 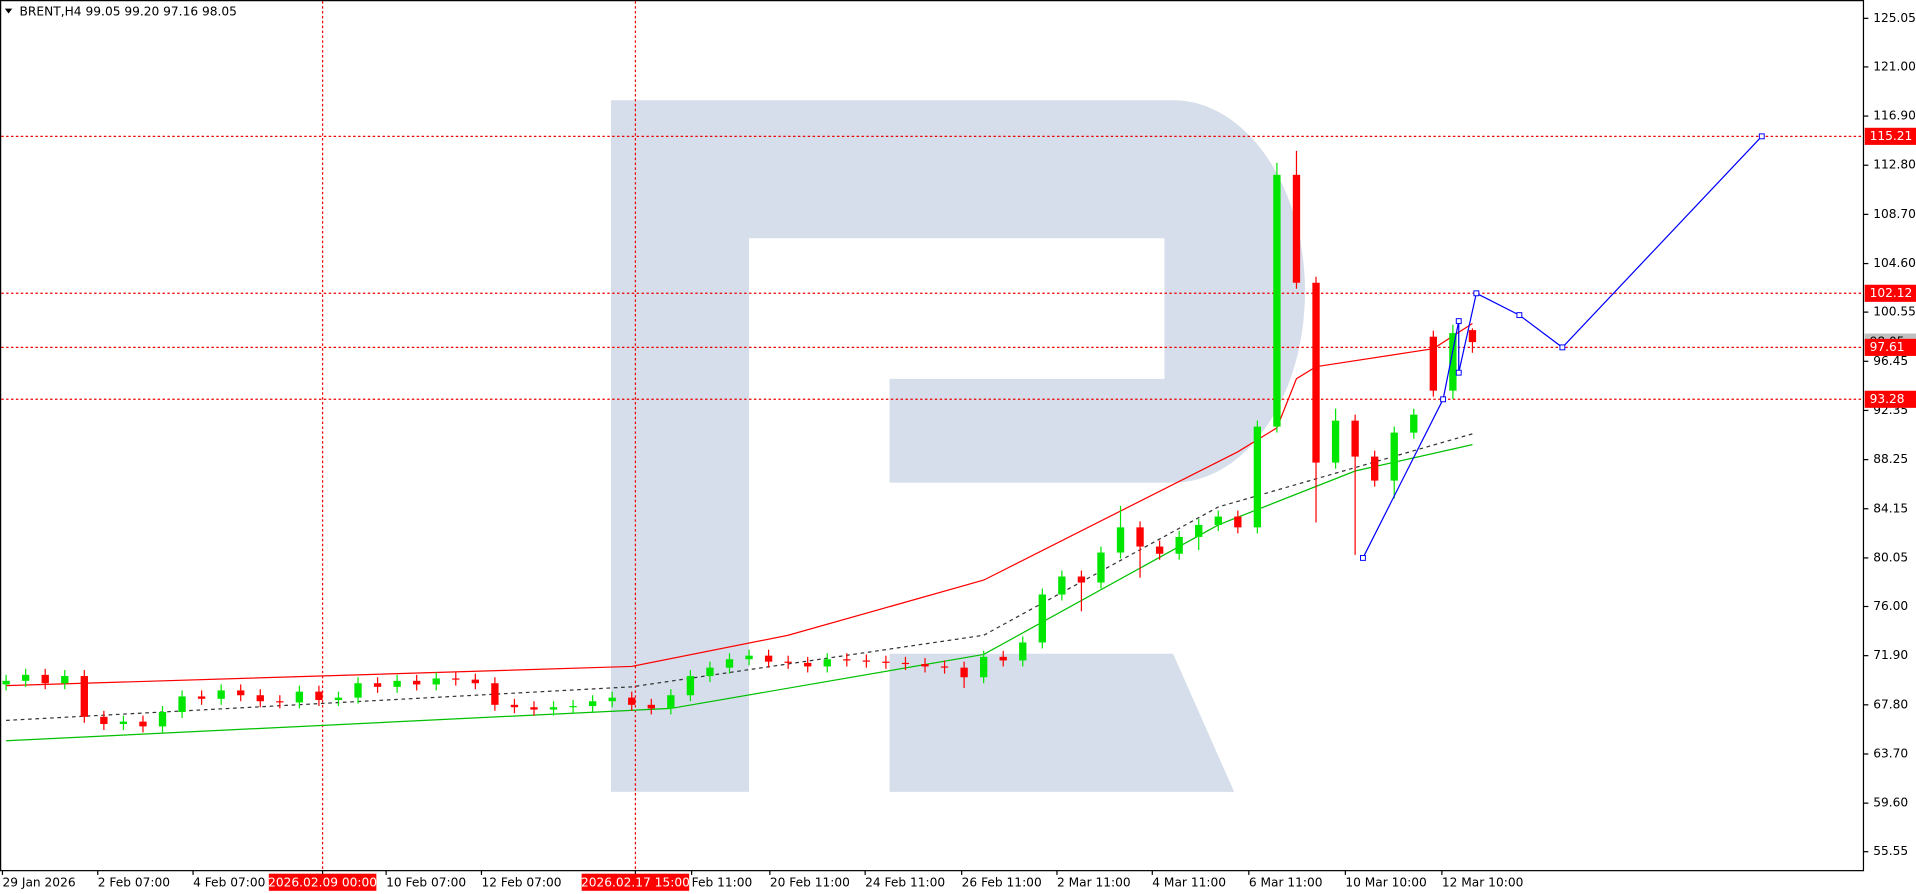 I want to click on x-tick-label: 20 Feb 11:00, so click(x=810, y=882).